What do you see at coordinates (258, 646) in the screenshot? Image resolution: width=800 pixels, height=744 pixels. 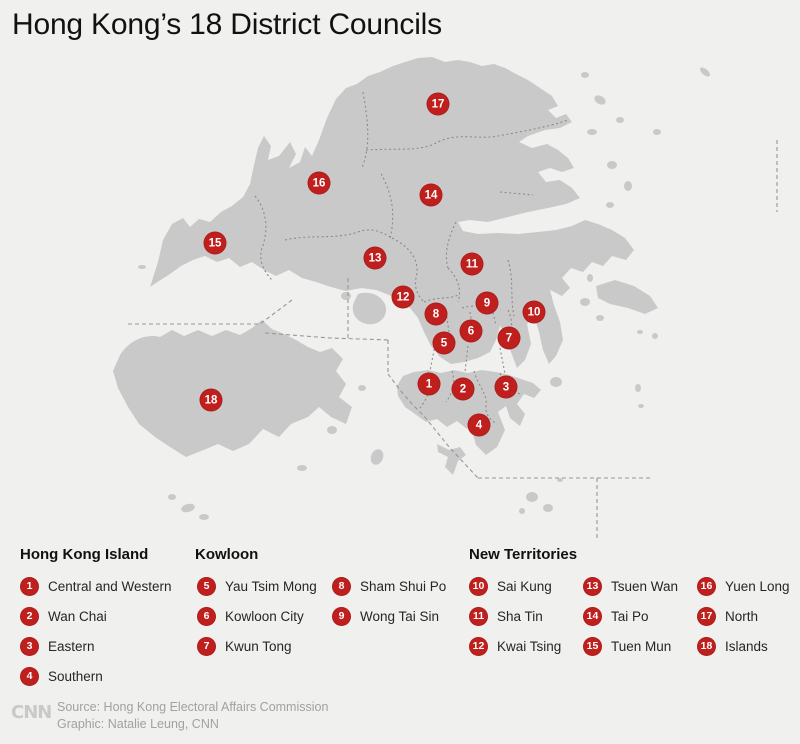 I see `district-name: Kwun Tong` at bounding box center [258, 646].